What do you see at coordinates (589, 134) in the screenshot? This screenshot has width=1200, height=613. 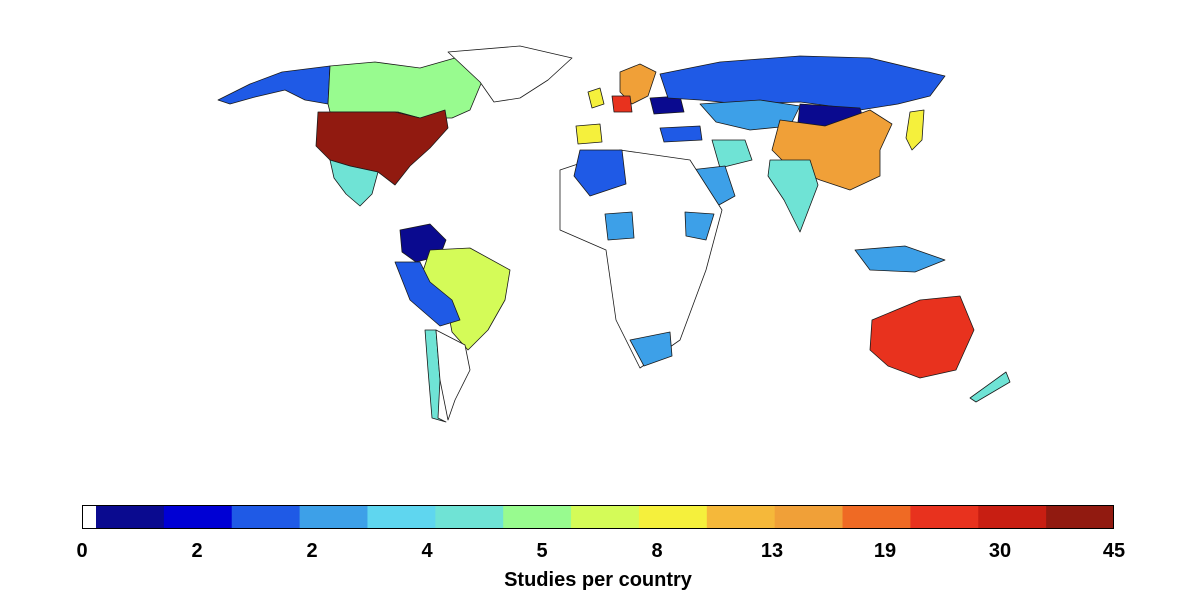 I see `region-spain` at bounding box center [589, 134].